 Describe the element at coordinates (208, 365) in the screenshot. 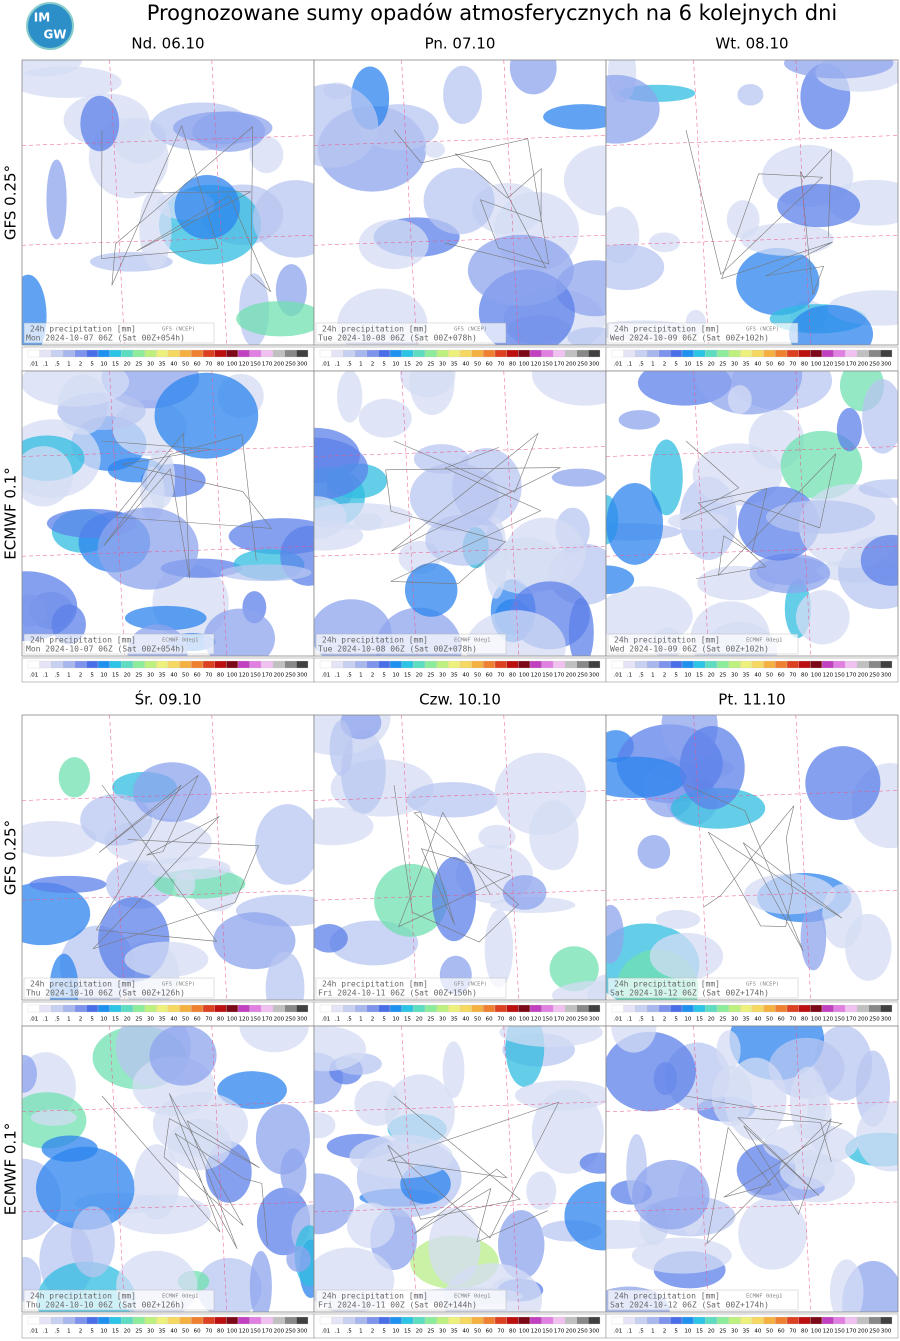

I see `colorbar-label: 70` at that location.